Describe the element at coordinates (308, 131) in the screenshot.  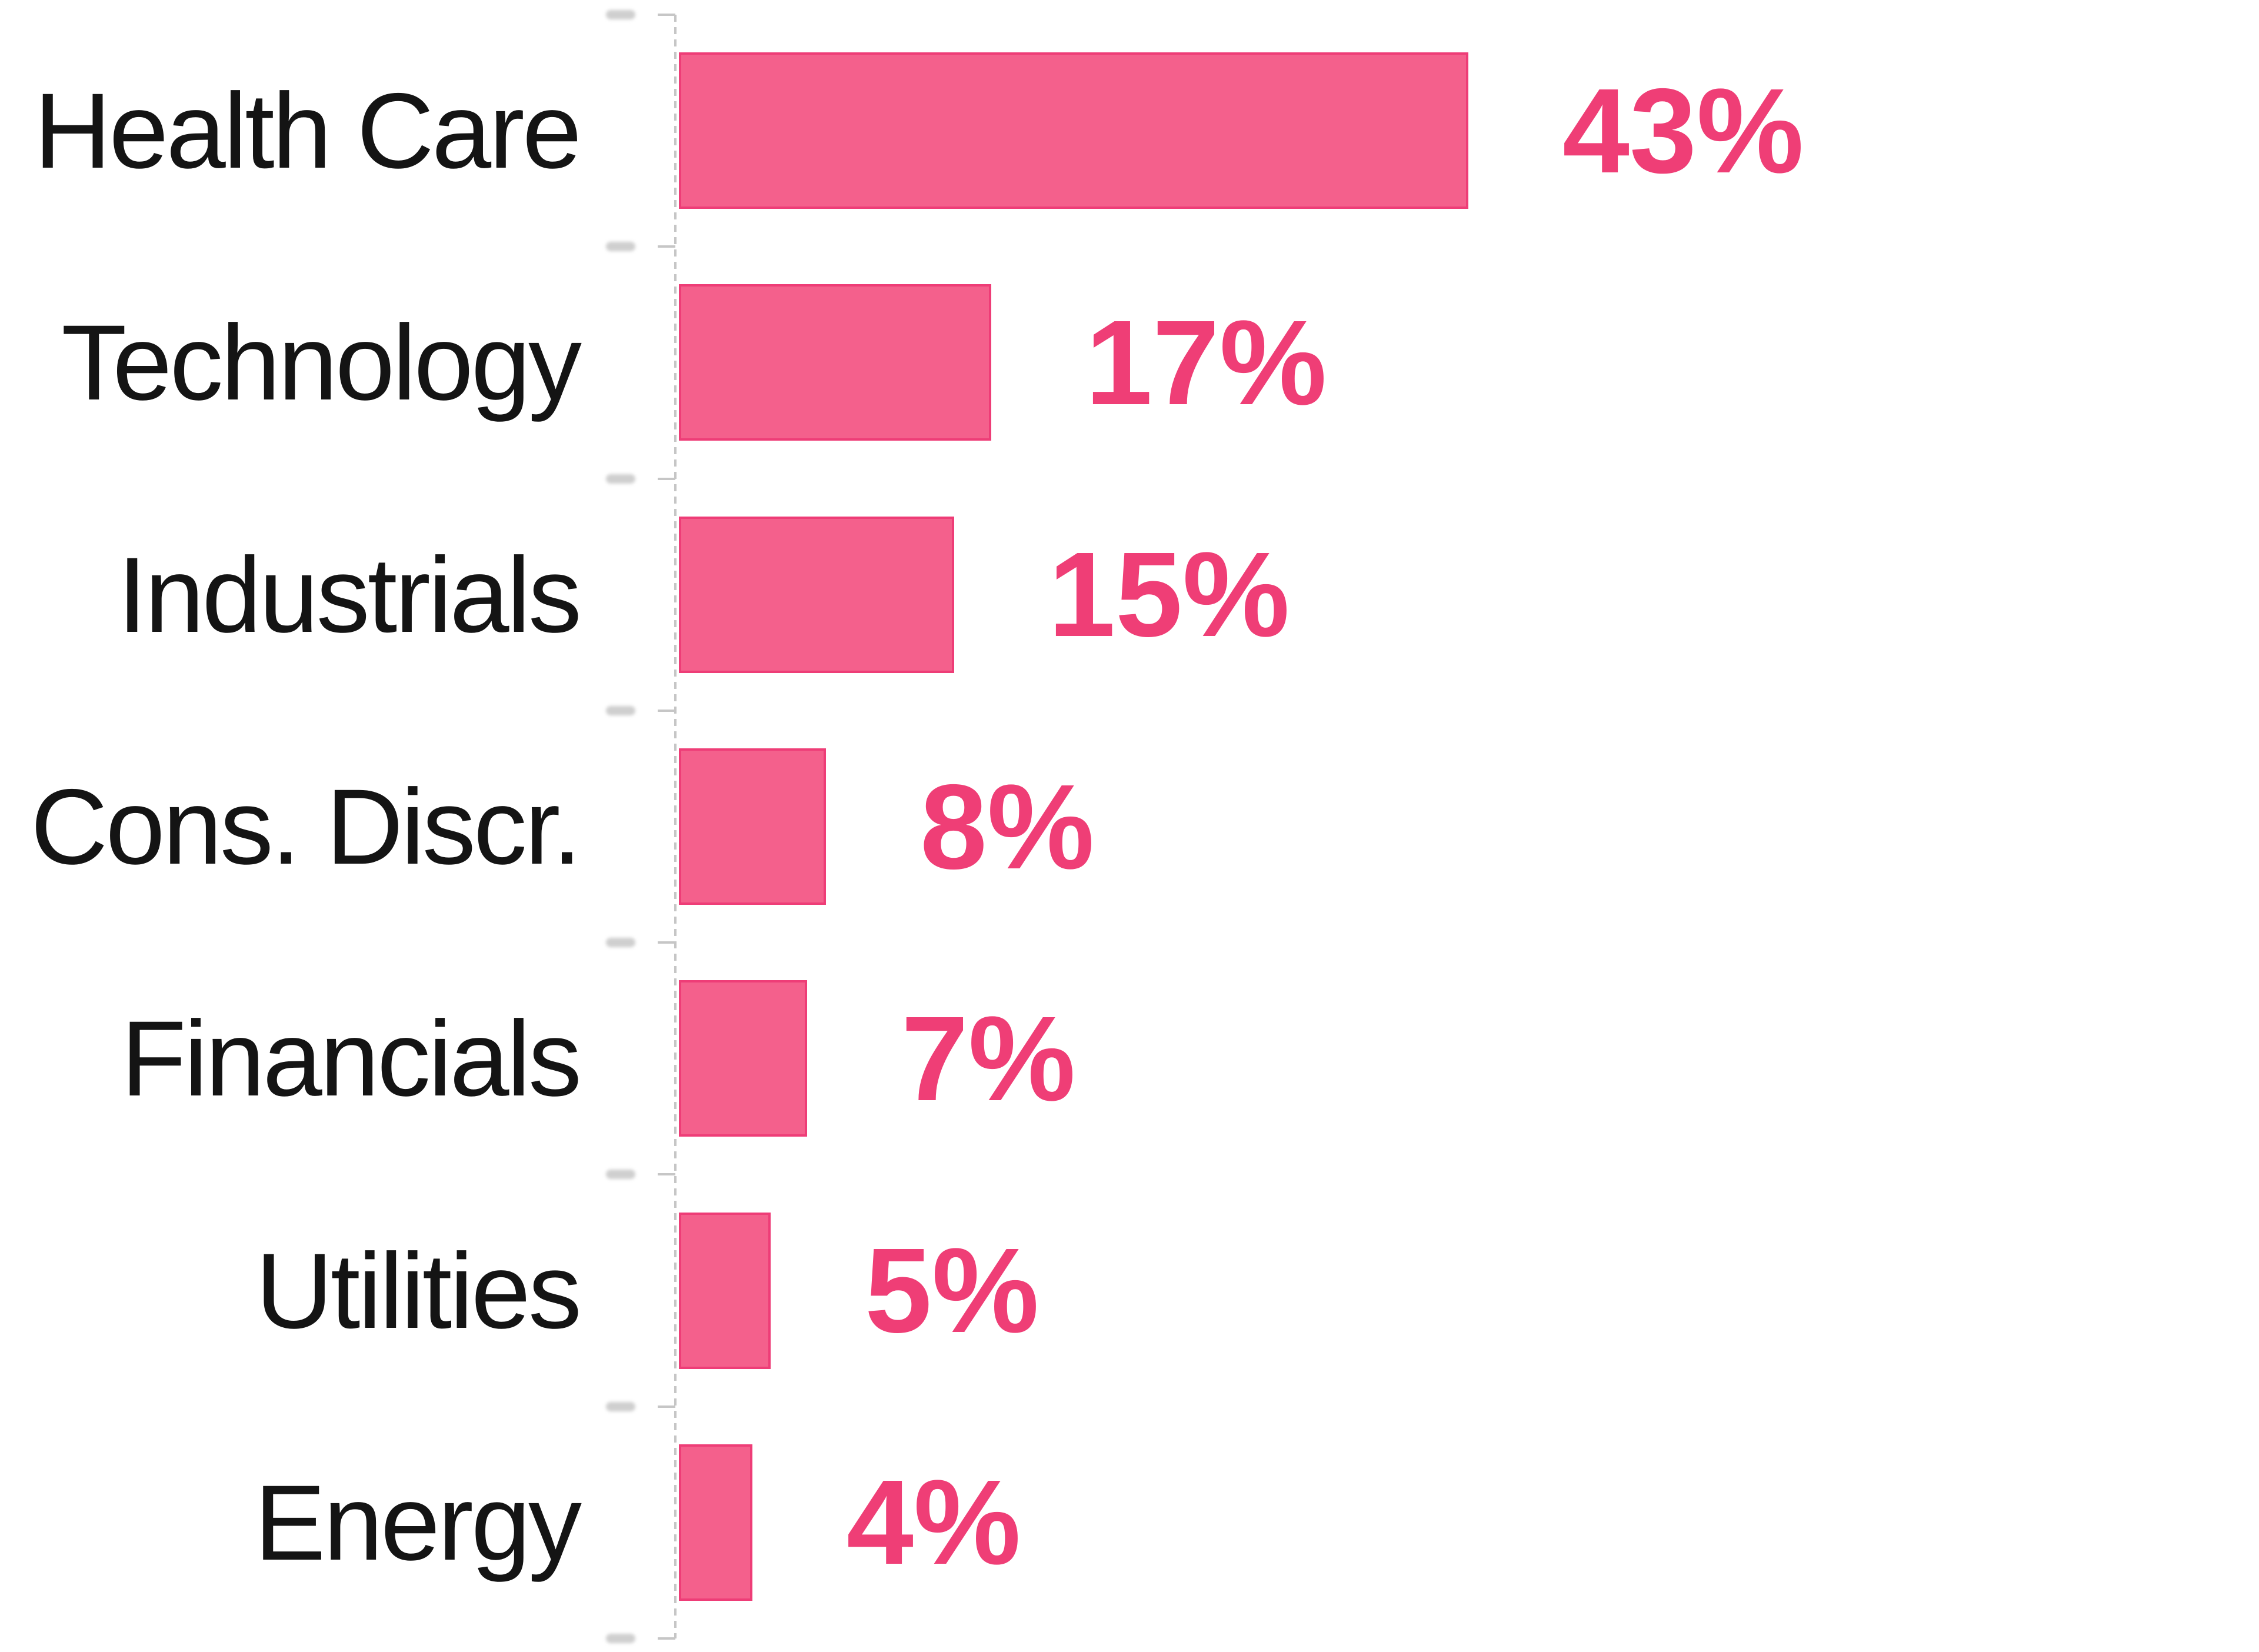
I see `category-label: Health Care` at that location.